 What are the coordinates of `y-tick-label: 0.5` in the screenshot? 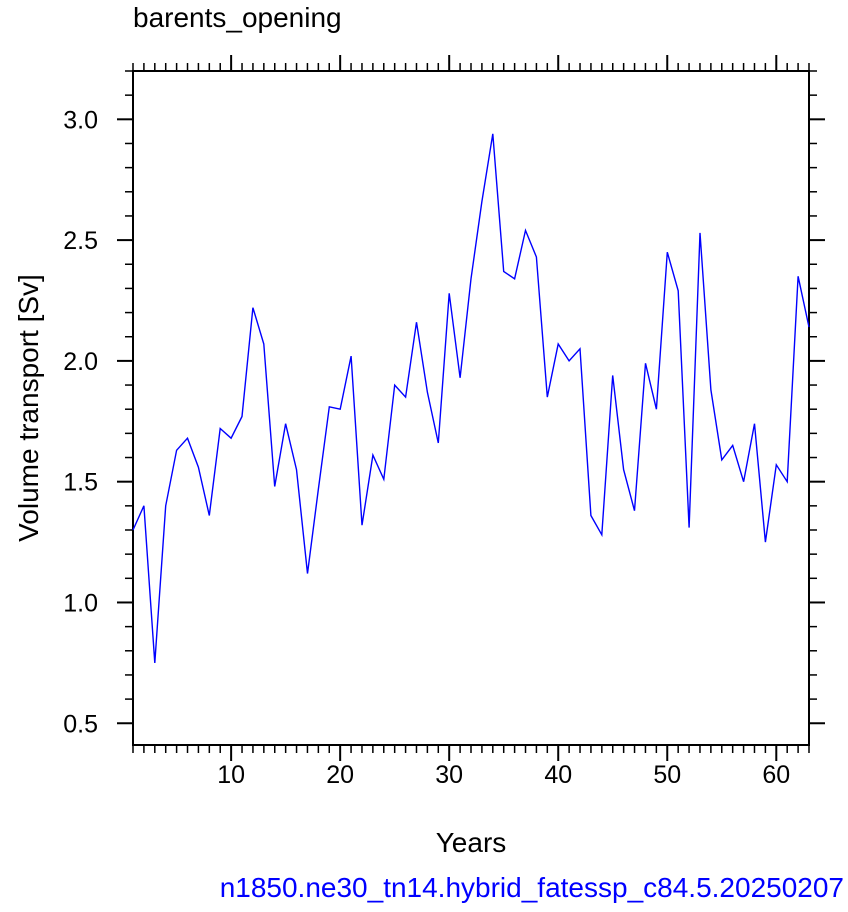 It's located at (80, 724).